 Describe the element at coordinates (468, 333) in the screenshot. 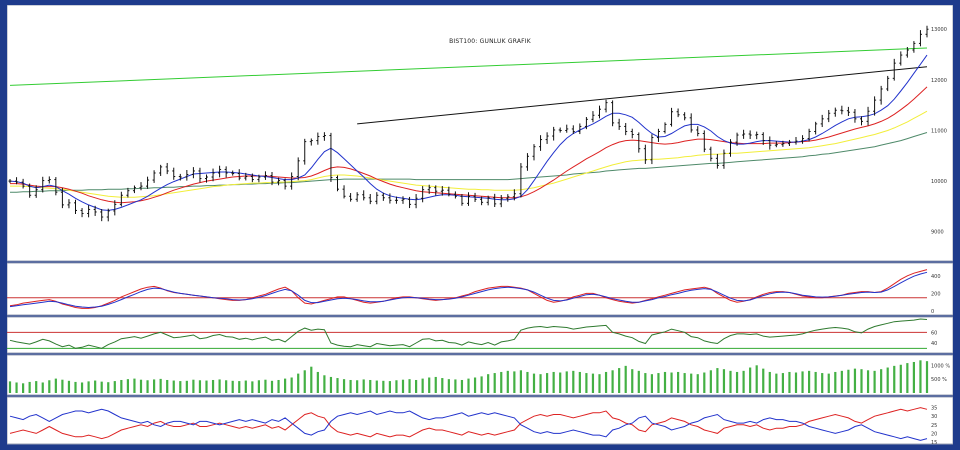

I see `series-line-rsi` at that location.